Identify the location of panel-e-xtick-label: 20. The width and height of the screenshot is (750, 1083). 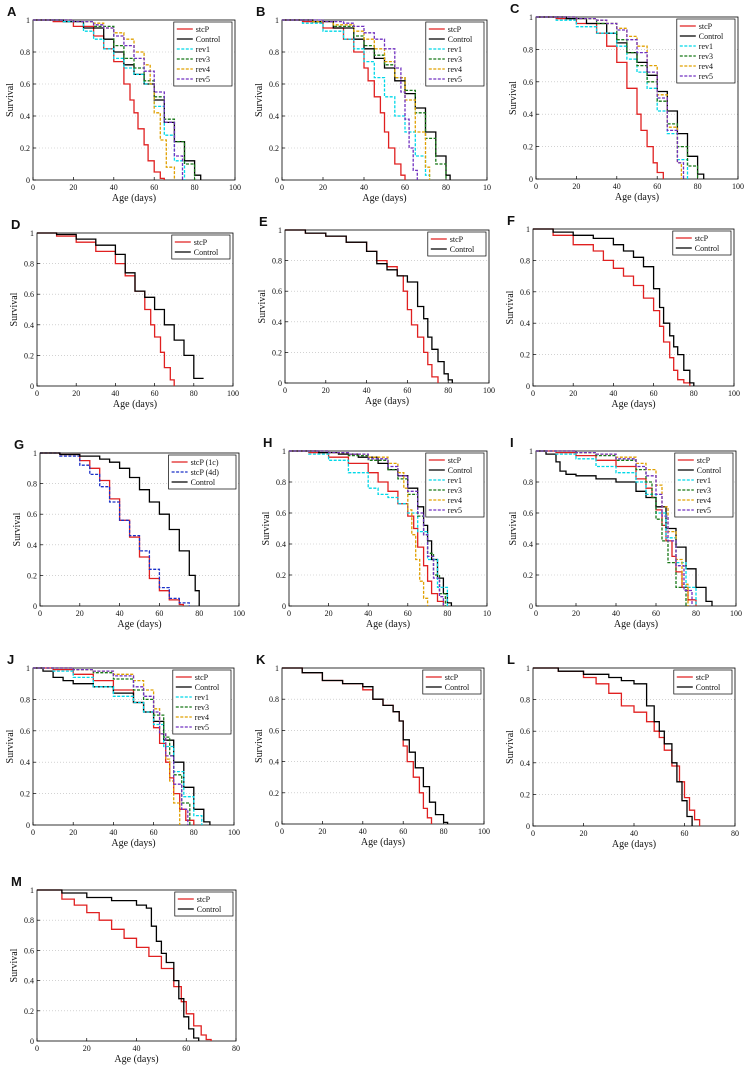
(326, 390).